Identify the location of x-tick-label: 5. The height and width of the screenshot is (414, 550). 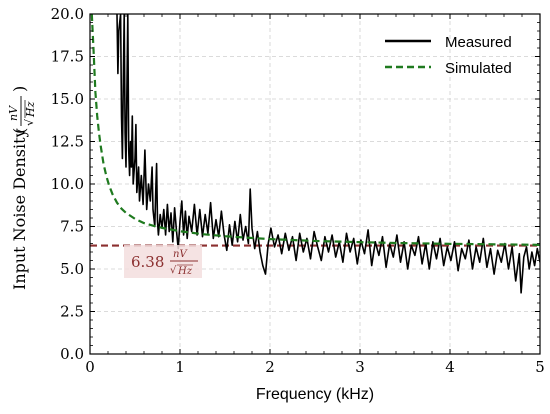
(540, 367).